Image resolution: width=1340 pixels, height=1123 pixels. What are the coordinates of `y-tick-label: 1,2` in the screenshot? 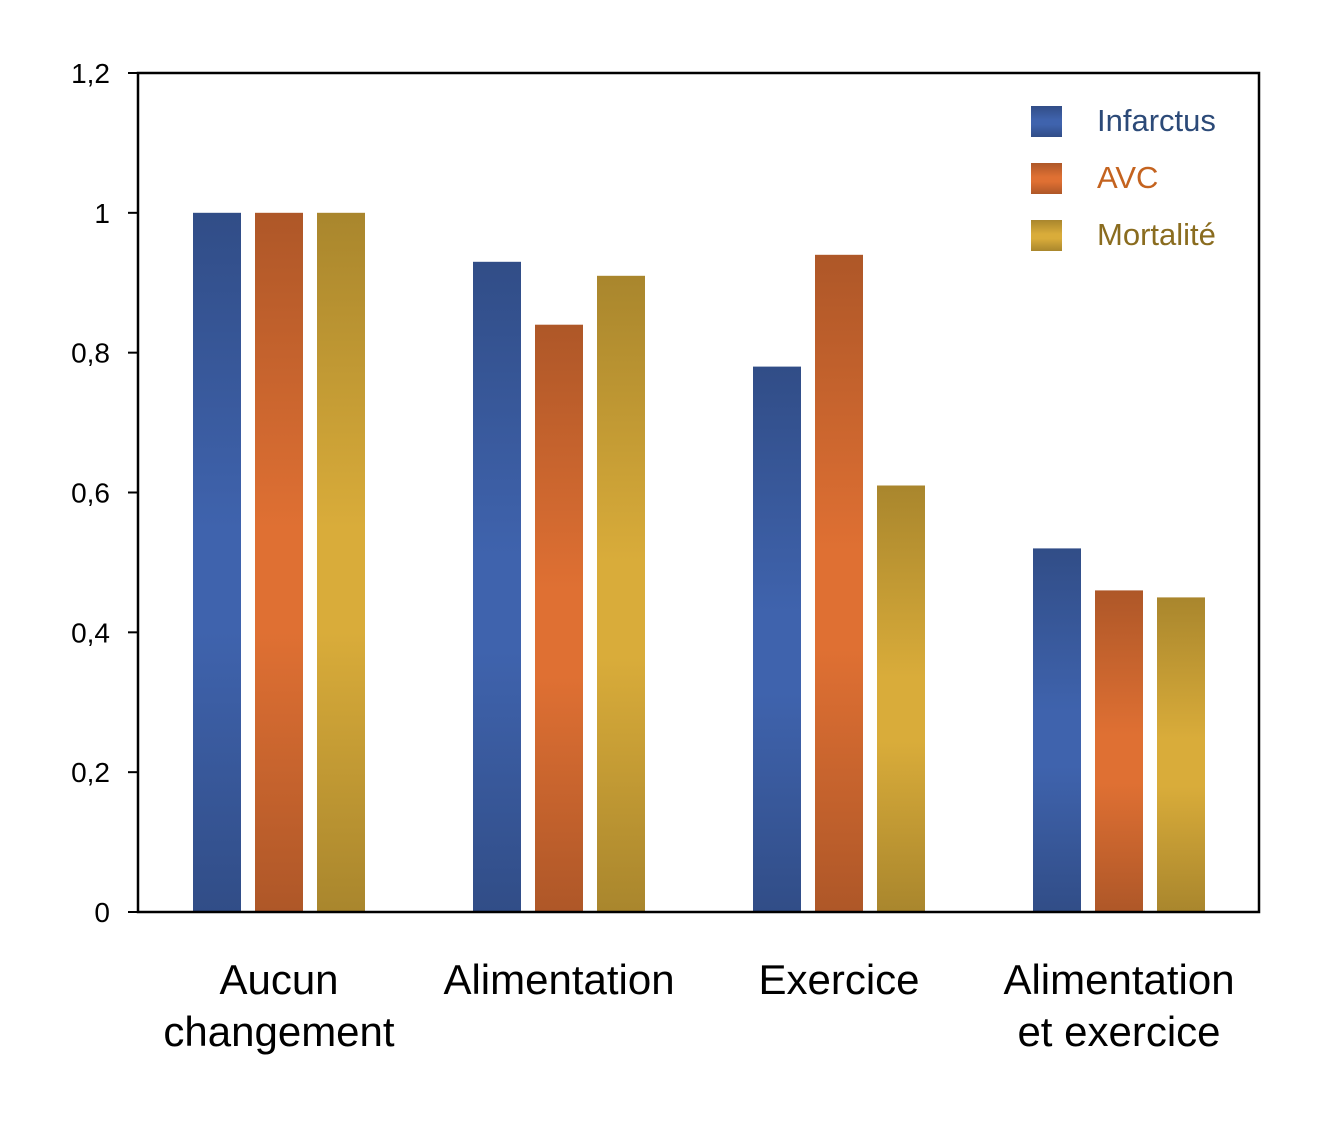 It's located at (90, 73).